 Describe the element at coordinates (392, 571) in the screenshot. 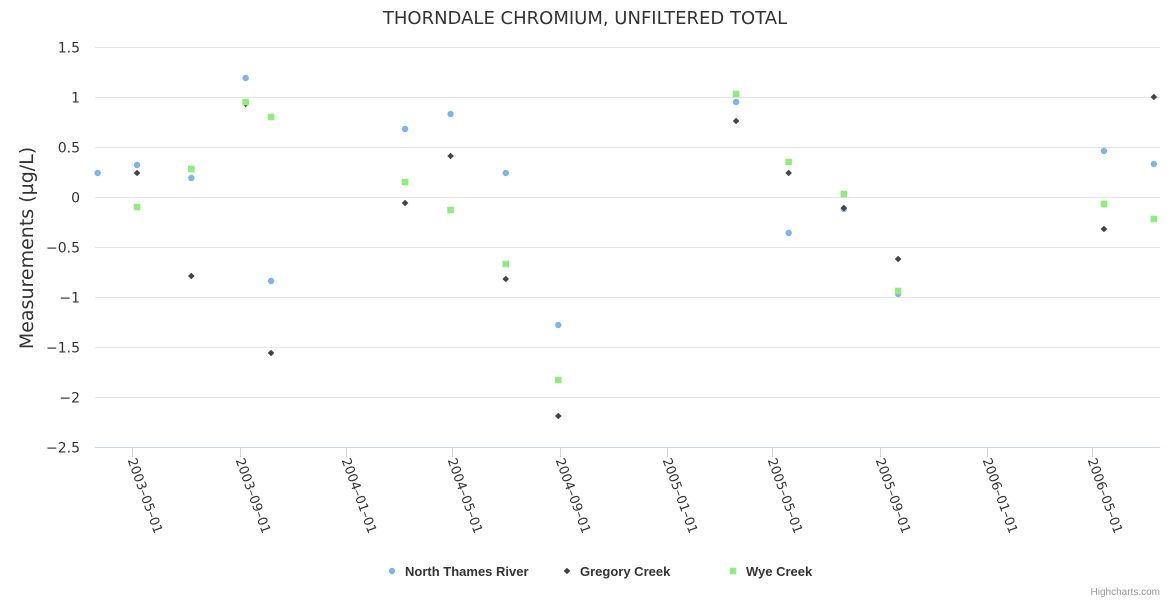

I see `legend-symbol-north-thames-river` at that location.